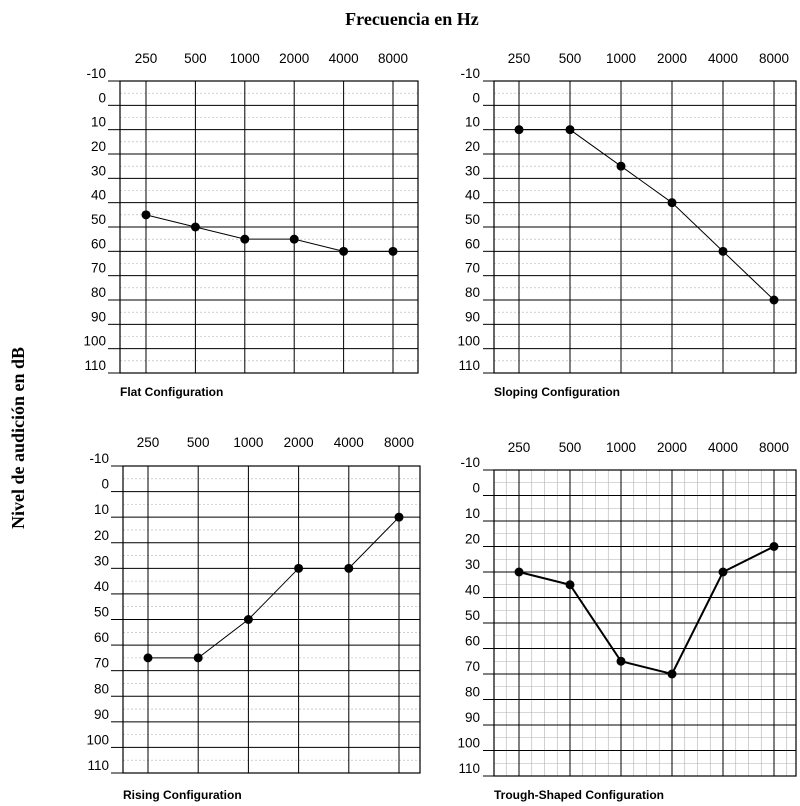 This screenshot has height=806, width=800. Describe the element at coordinates (171, 392) in the screenshot. I see `chart-title: Flat Configuration` at that location.